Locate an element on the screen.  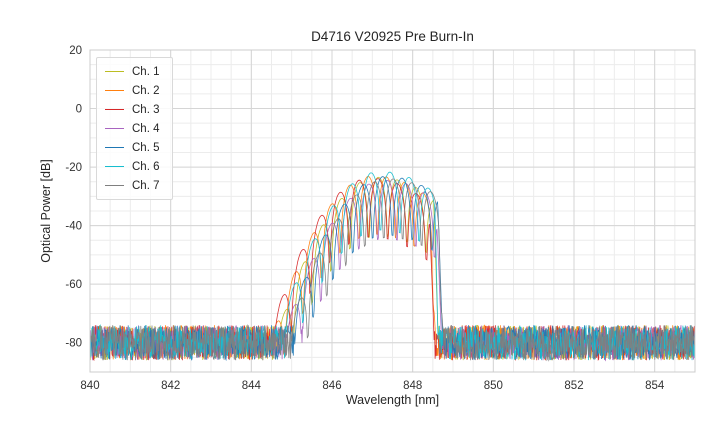
legend-item: Ch. 5 is located at coordinates (132, 147).